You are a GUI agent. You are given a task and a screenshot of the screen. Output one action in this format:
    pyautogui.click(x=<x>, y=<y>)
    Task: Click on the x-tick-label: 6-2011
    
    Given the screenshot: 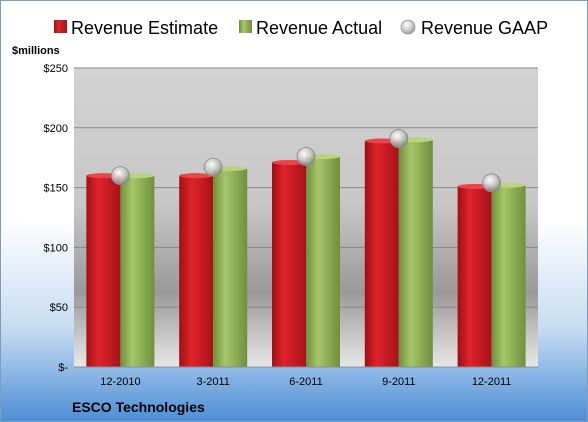 What is the action you would take?
    pyautogui.click(x=305, y=382)
    